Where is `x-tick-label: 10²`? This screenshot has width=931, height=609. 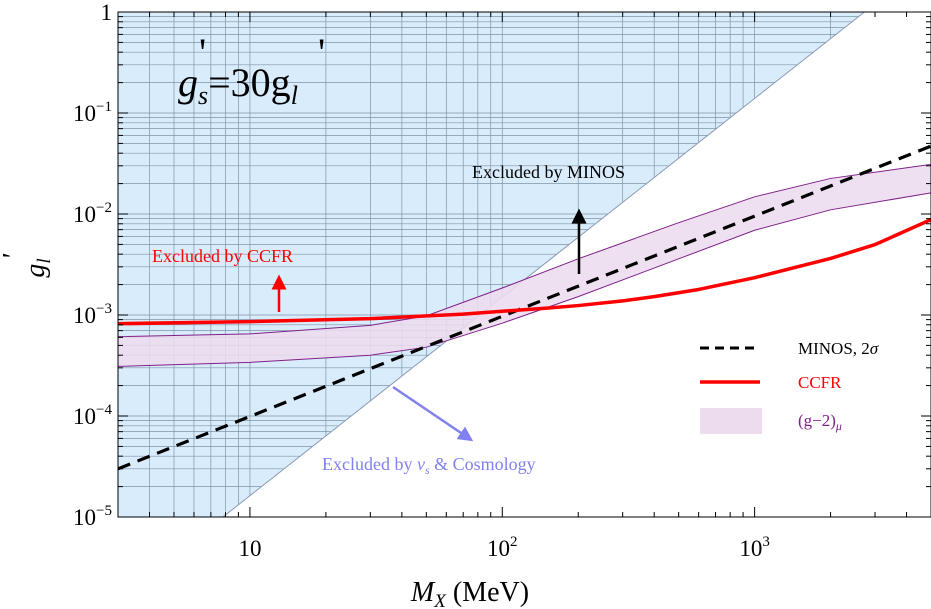 x-tick-label: 10² is located at coordinates (502, 547).